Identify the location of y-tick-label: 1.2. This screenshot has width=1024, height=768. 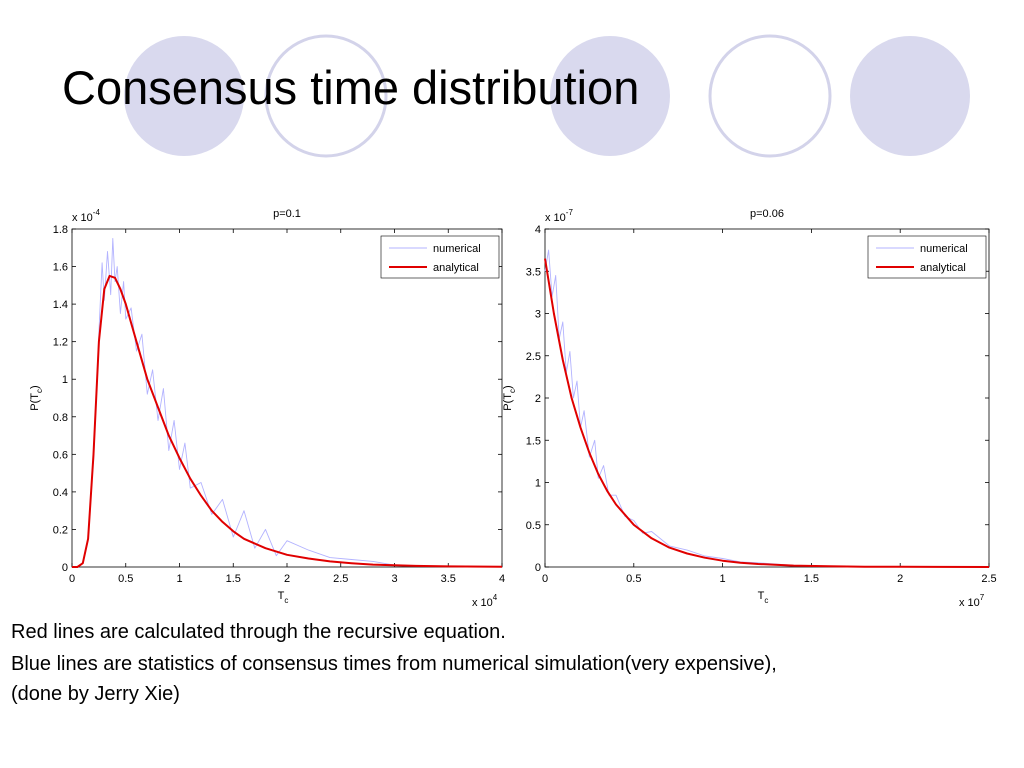
(60, 343).